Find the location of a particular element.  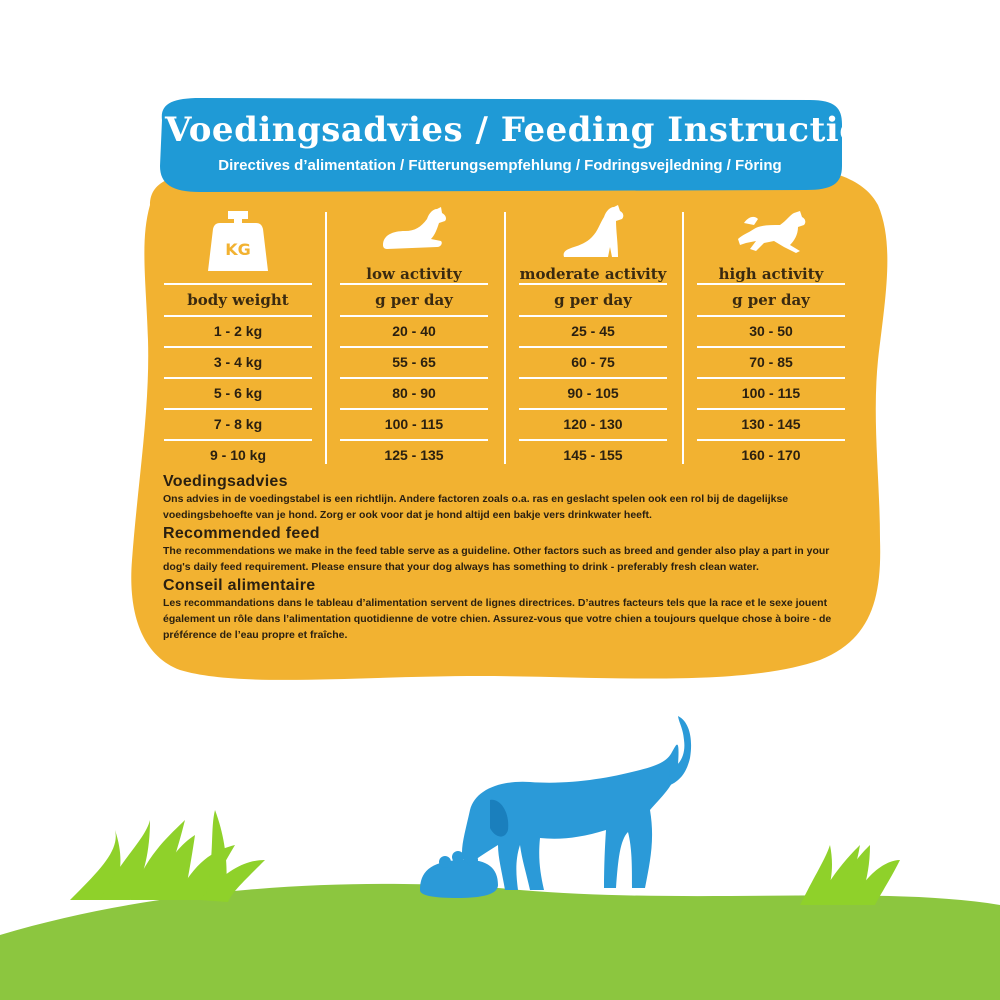

table-cell: 55 - 65 is located at coordinates (414, 363).